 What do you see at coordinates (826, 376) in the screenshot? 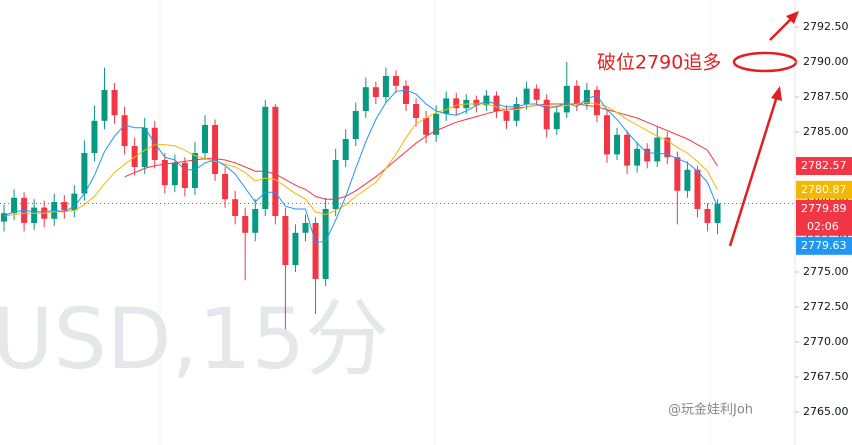
I see `y-tick-label: 2767.50` at bounding box center [826, 376].